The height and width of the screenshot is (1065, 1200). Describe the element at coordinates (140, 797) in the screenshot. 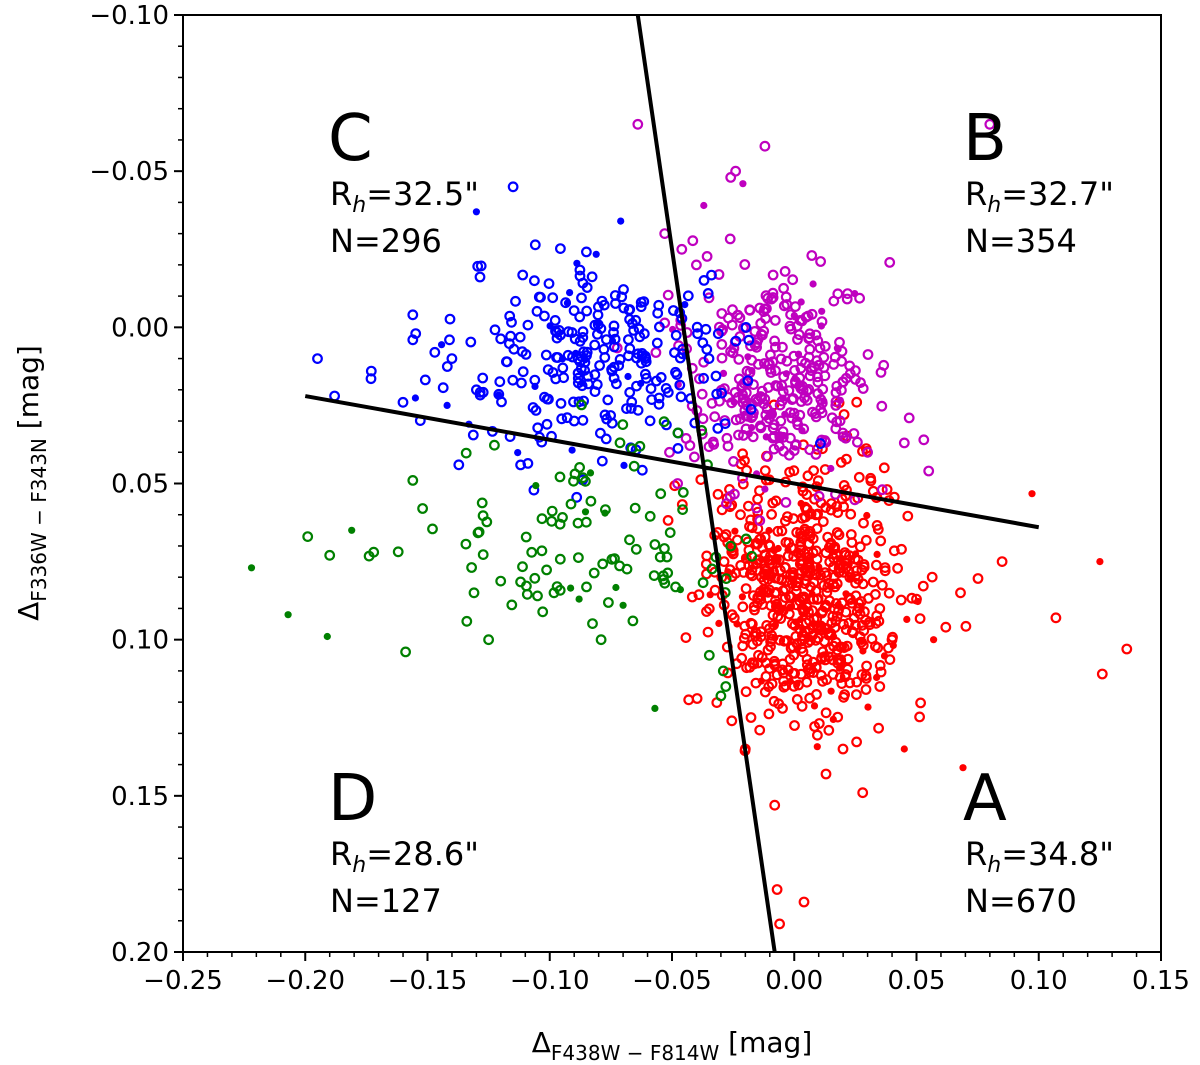

I see `y-tick-label: 0.15` at that location.